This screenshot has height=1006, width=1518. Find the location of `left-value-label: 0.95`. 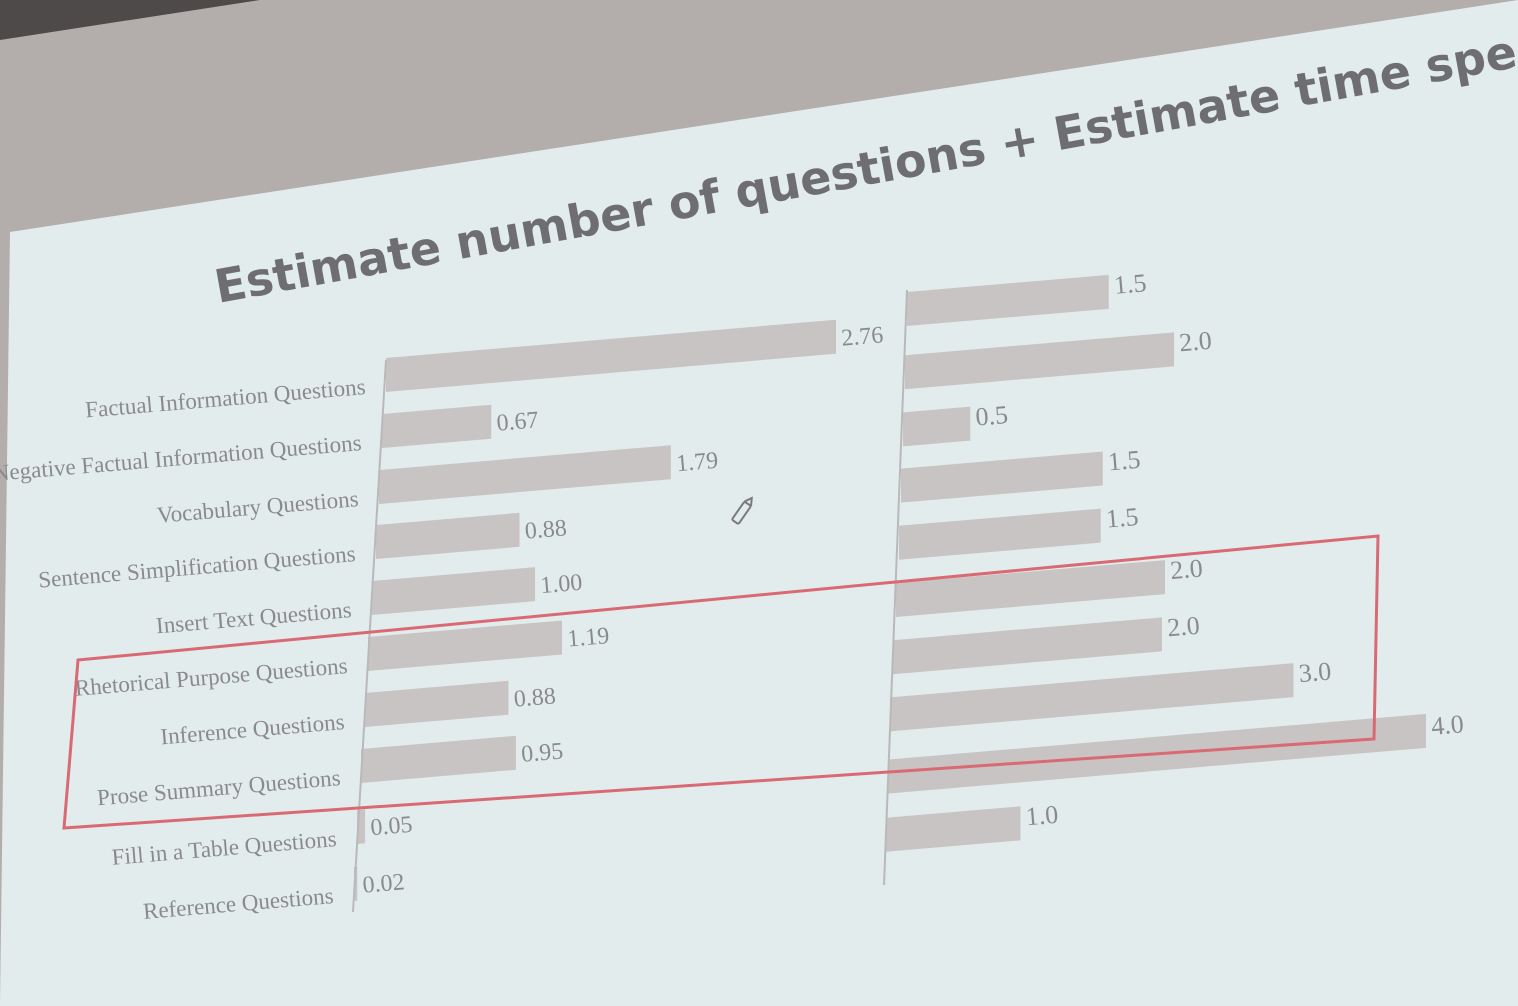

left-value-label: 0.95 is located at coordinates (542, 752).